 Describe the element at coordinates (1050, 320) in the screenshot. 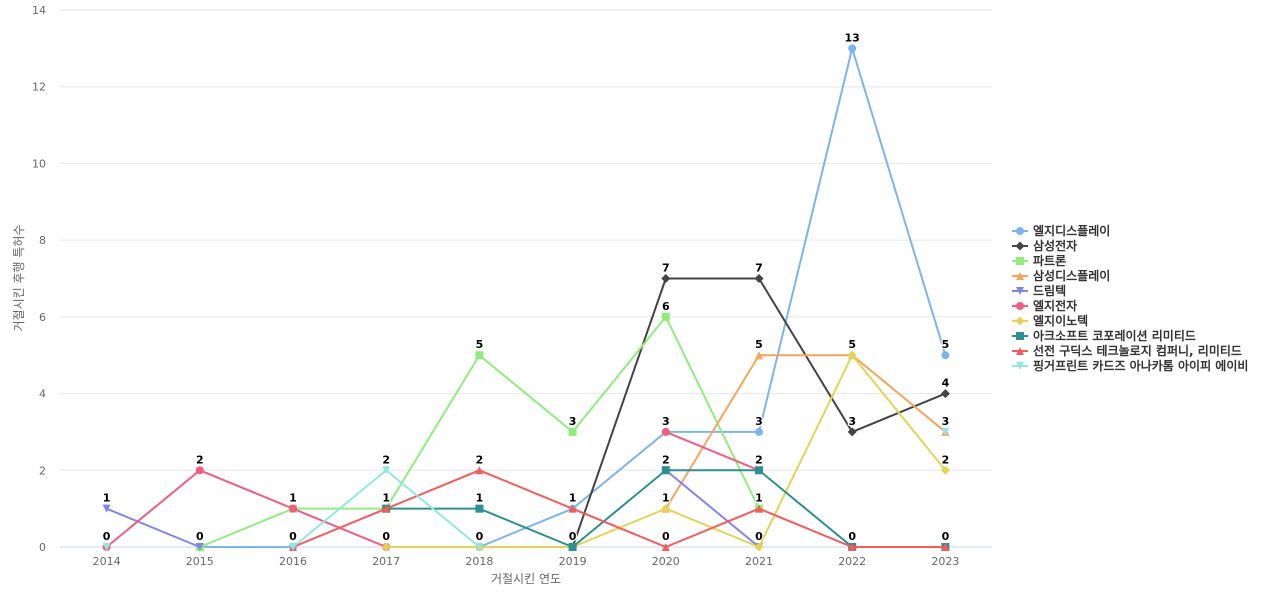

I see `legend-item: 엘지이노텍` at that location.